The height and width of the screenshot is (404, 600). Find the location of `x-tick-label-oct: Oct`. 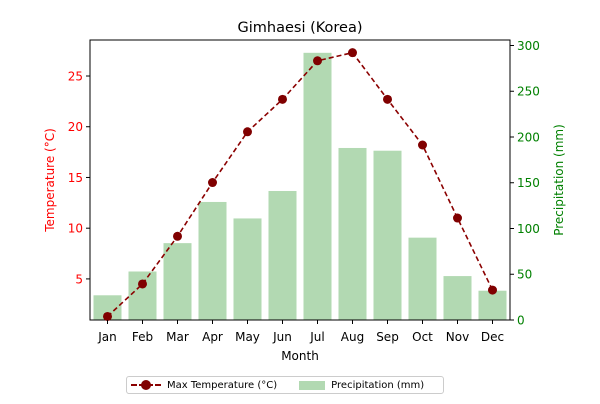

x-tick-label-oct: Oct is located at coordinates (422, 337).